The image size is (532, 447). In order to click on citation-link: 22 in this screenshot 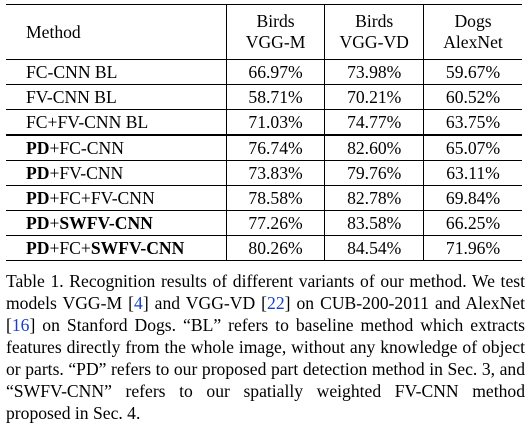, I will do `click(276, 303)`.